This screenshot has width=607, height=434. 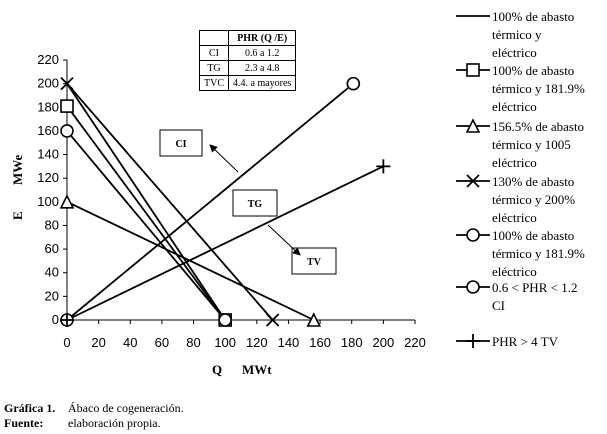 I want to click on y-tick-label: 220, so click(x=48, y=59).